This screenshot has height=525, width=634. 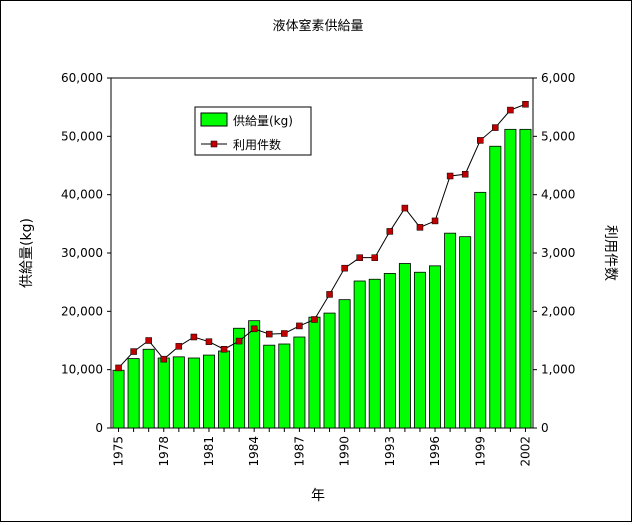 What do you see at coordinates (253, 131) in the screenshot?
I see `legend: 供給量(kg) 利用件数` at bounding box center [253, 131].